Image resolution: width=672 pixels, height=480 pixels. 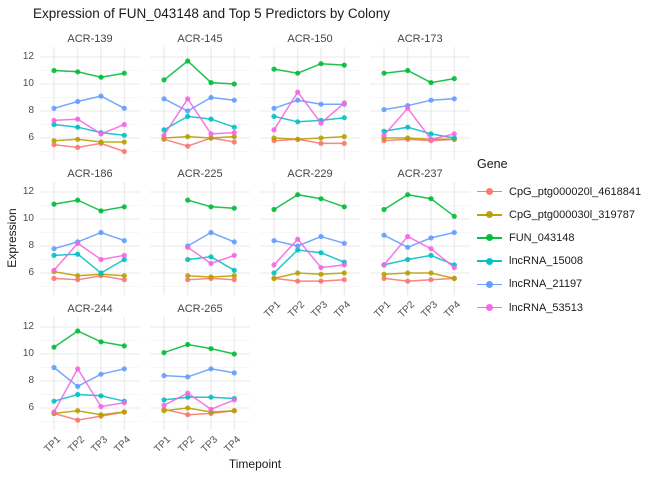 I want to click on legend-title: Gene, so click(x=492, y=164).